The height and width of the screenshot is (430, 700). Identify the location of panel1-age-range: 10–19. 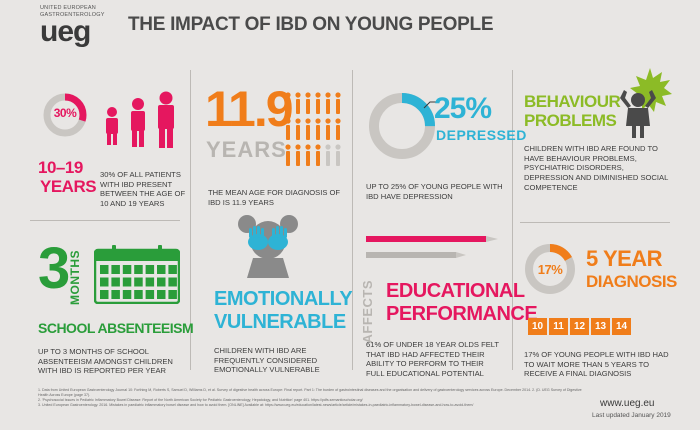
(60, 167).